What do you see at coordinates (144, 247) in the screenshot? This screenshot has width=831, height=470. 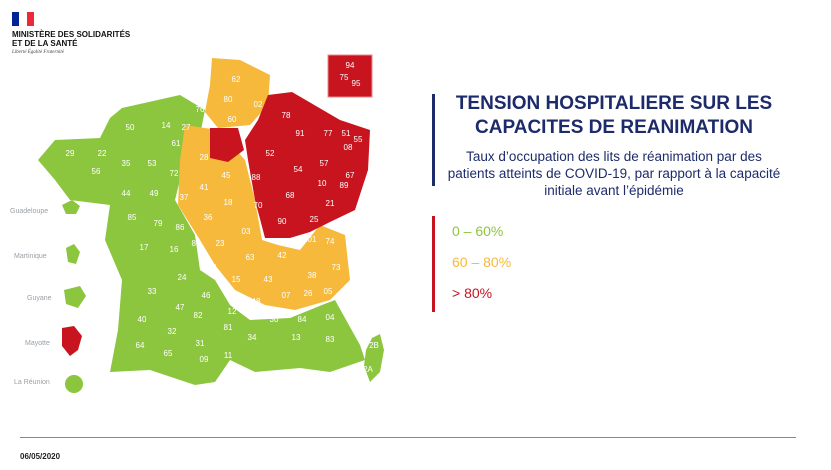 I see `department-number: 17` at bounding box center [144, 247].